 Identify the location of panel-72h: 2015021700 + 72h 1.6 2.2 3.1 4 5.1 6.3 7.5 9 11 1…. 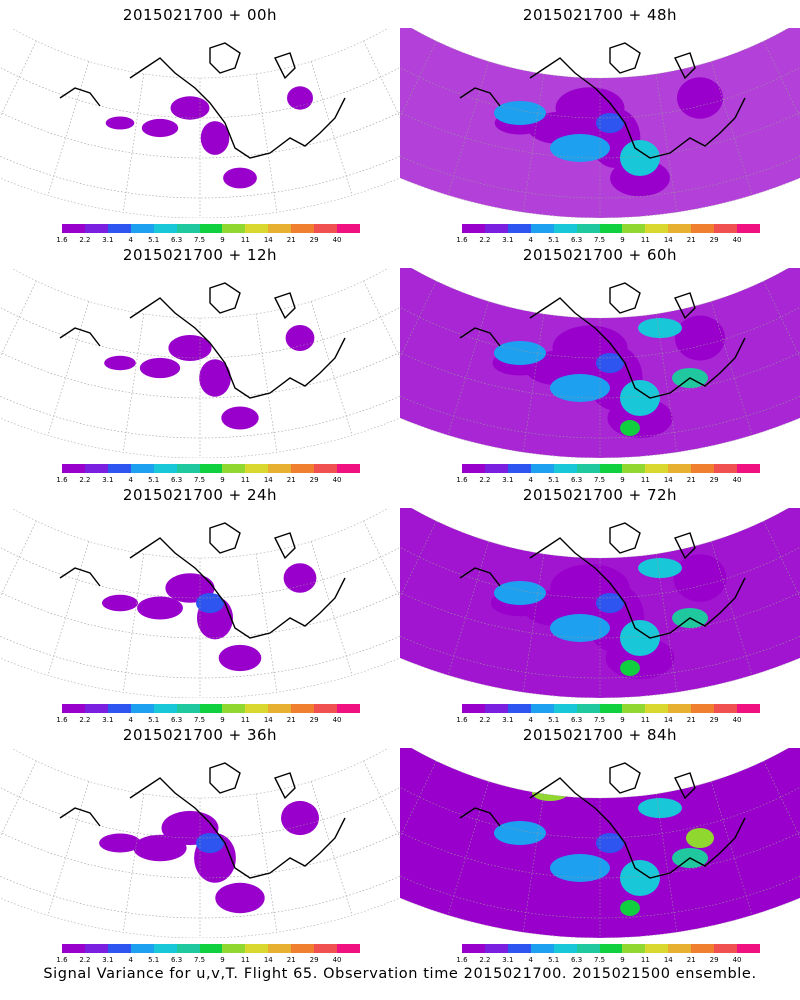
(600, 602).